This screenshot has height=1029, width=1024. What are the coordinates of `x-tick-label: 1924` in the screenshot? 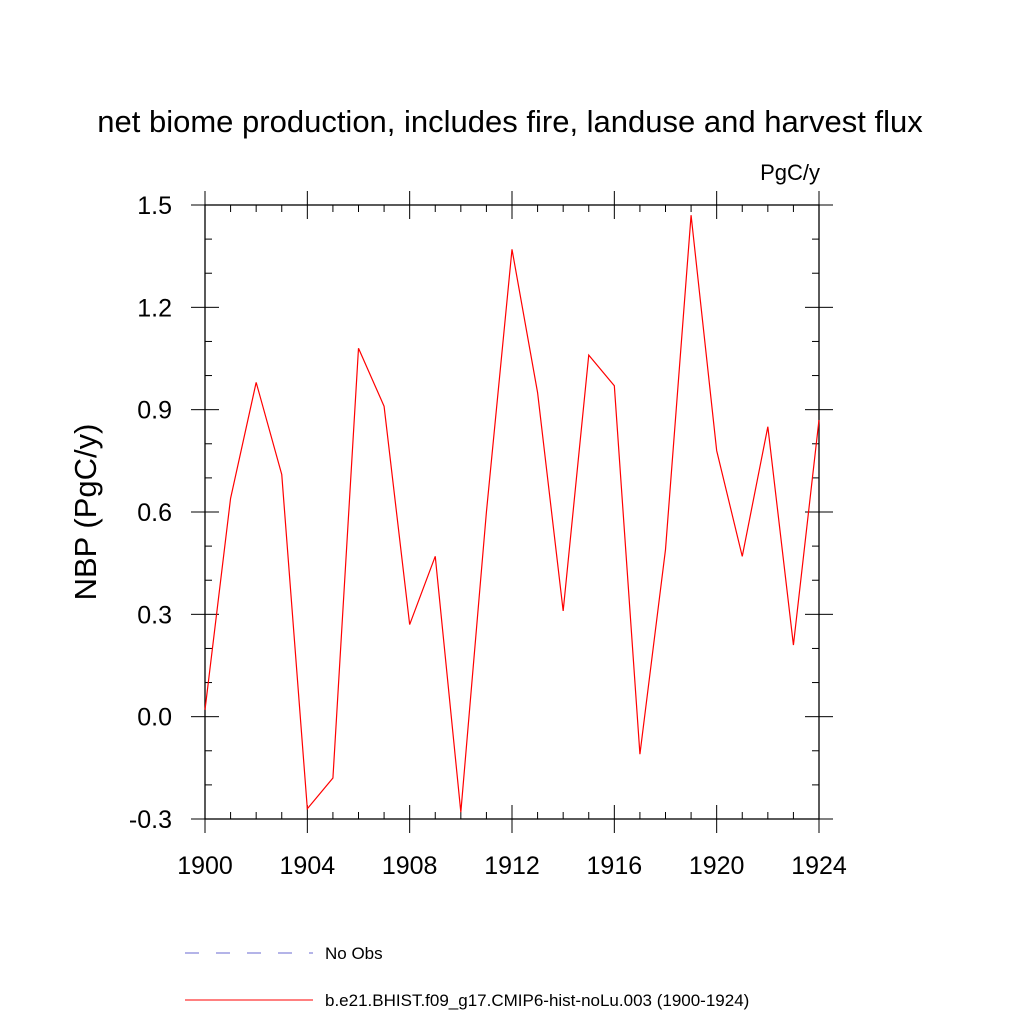 It's located at (819, 866).